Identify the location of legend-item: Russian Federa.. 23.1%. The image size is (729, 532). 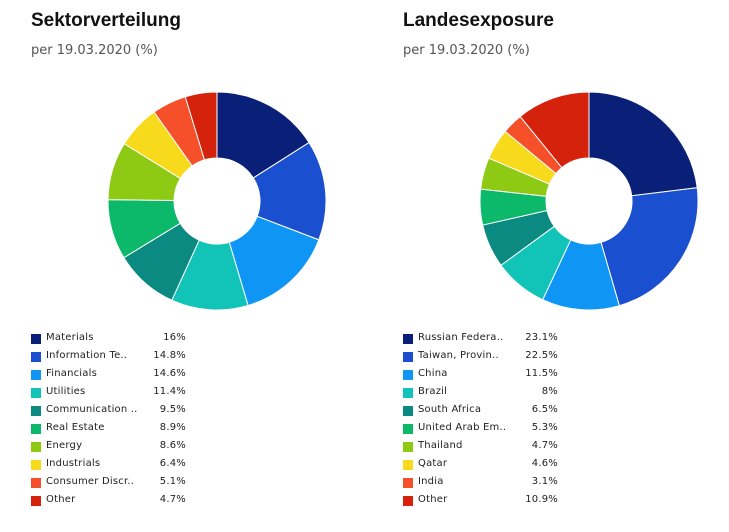
(488, 340).